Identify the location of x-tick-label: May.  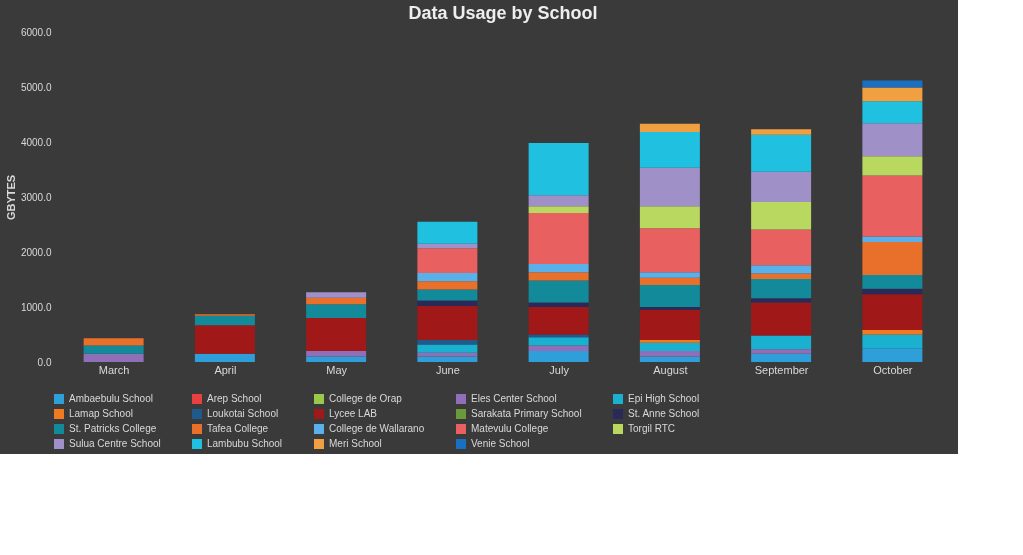
(337, 369).